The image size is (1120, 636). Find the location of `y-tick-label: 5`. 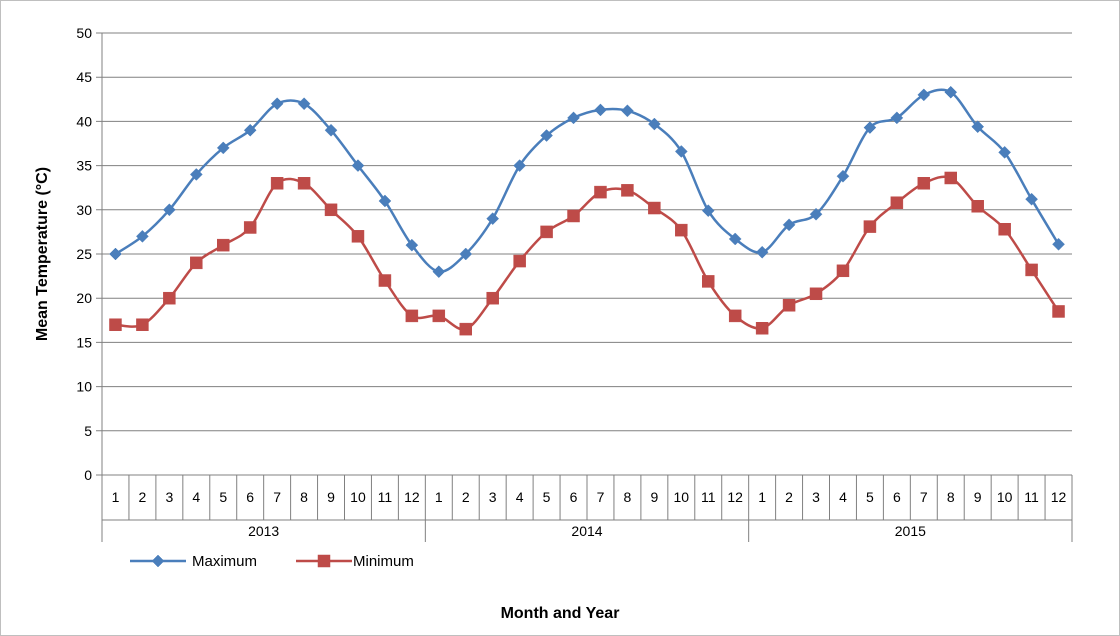

y-tick-label: 5 is located at coordinates (88, 431).